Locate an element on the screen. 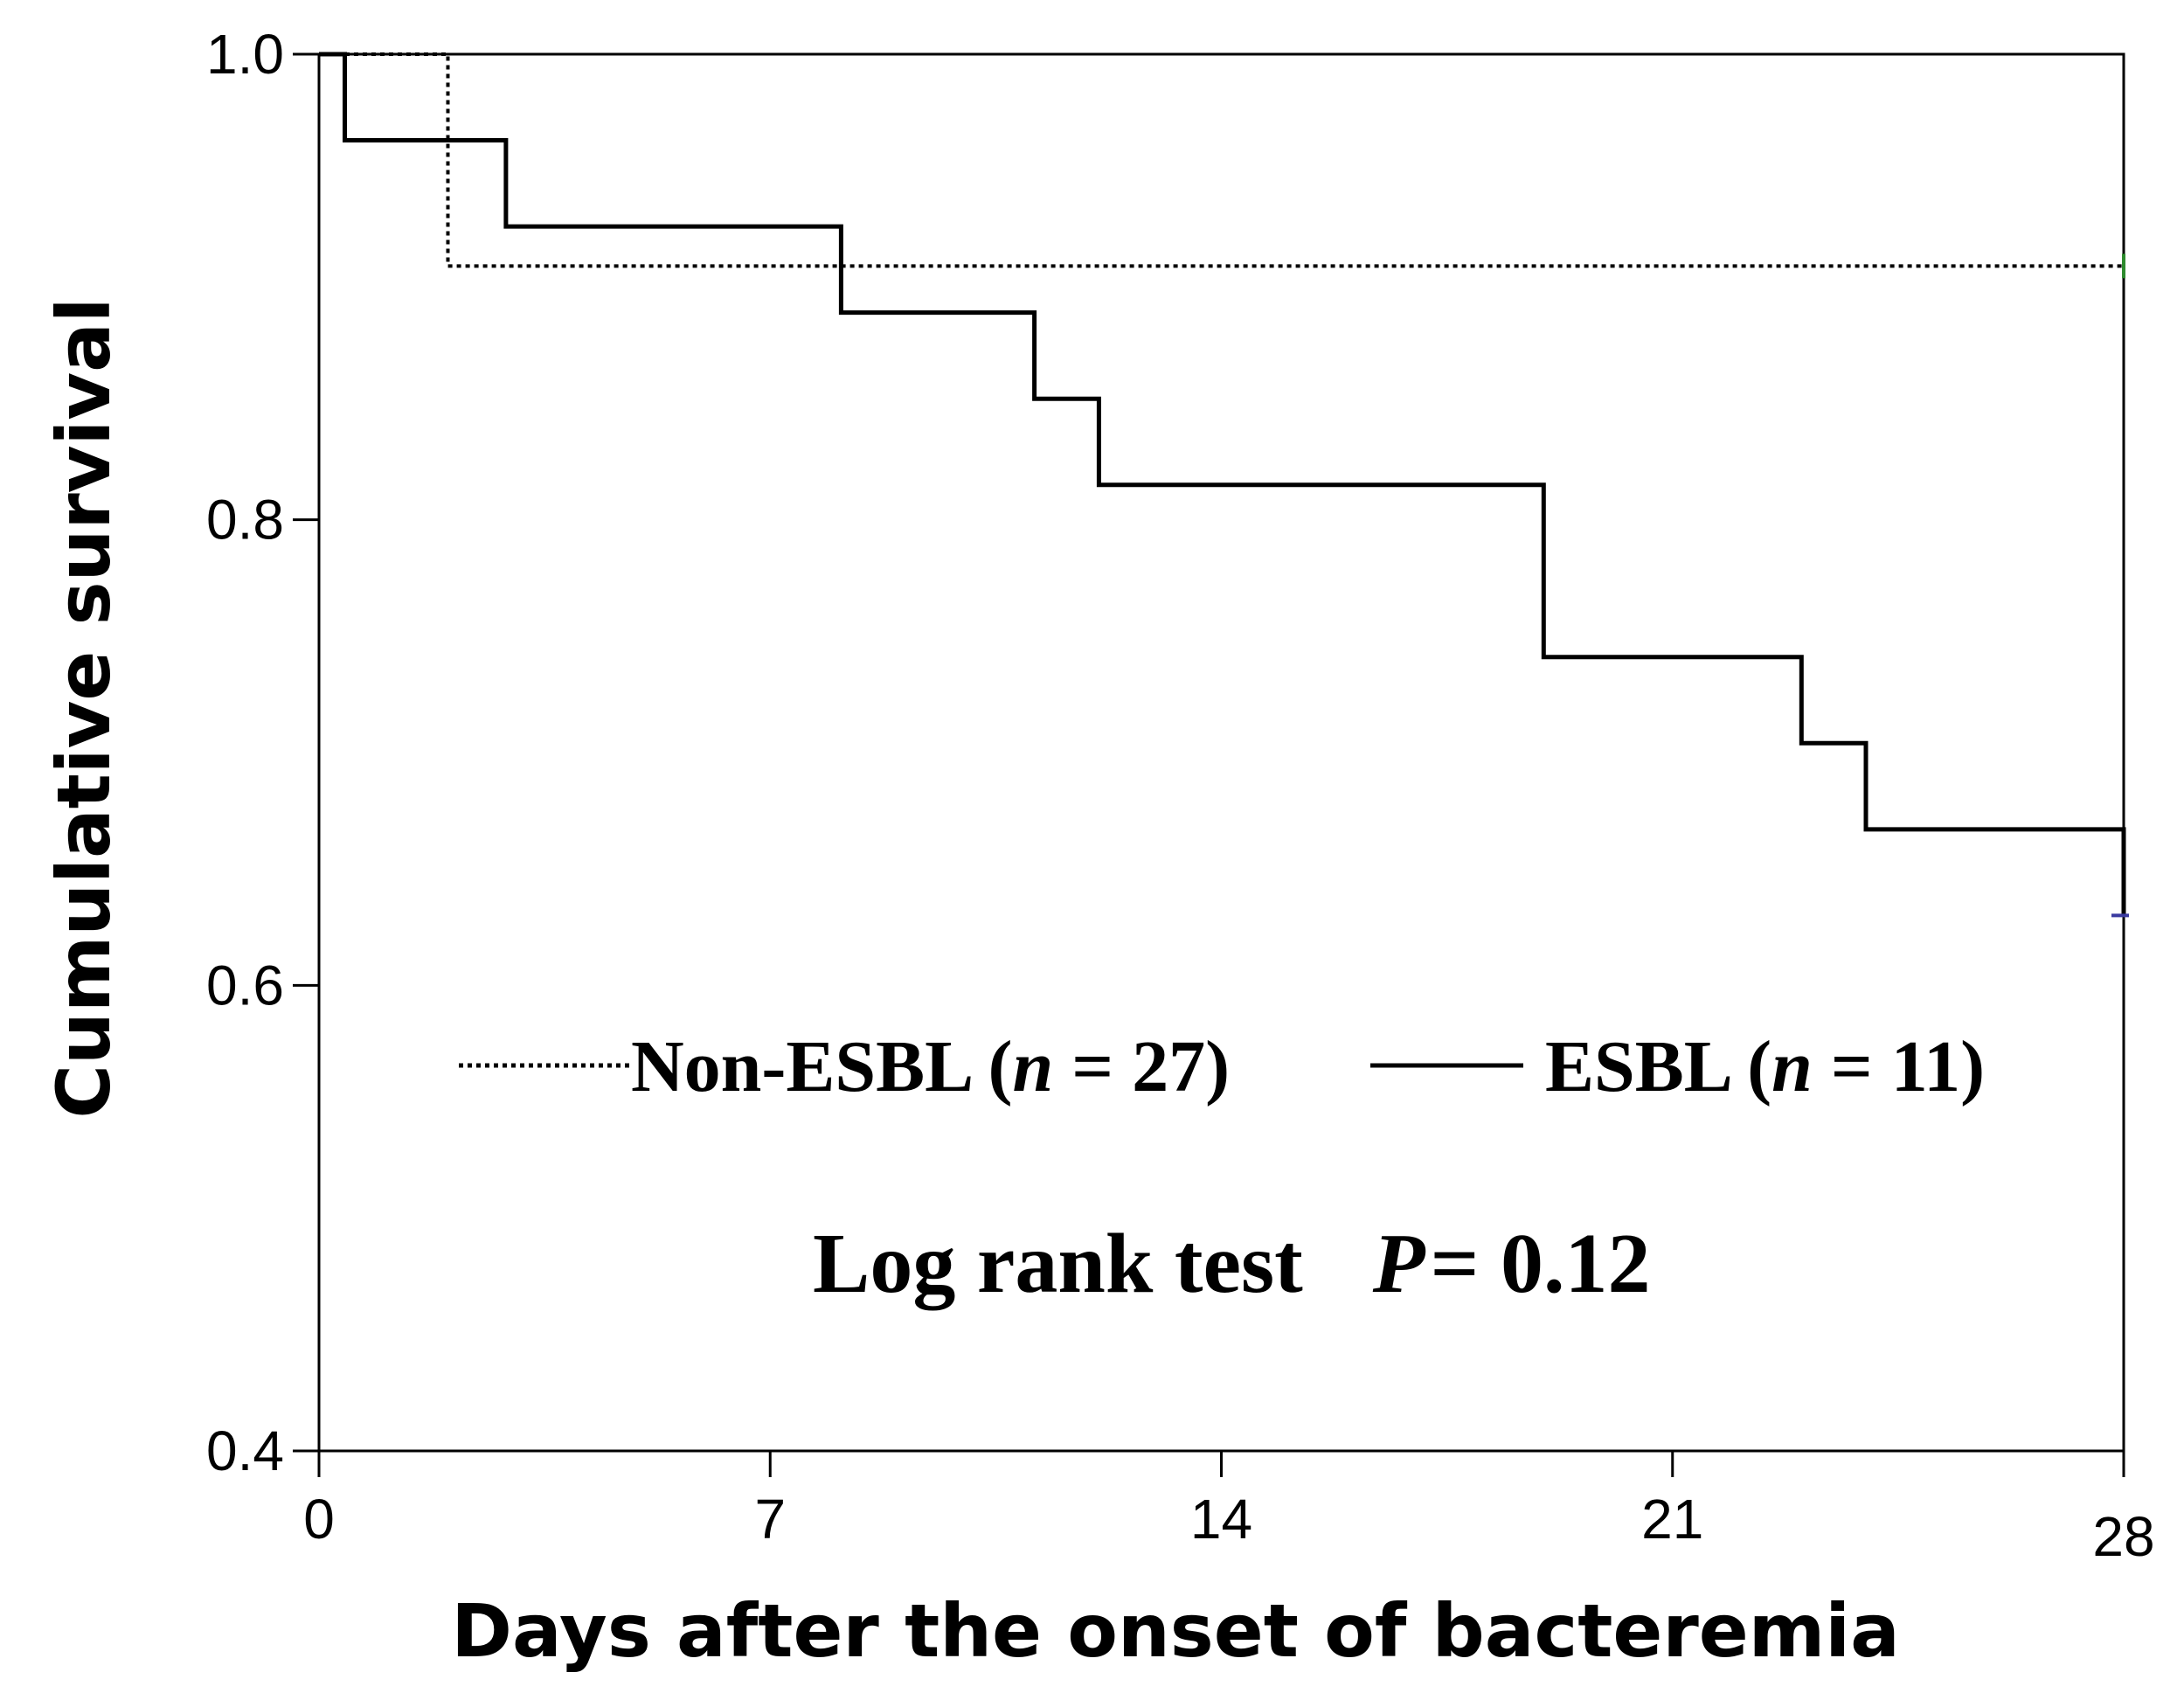 Image resolution: width=2184 pixels, height=1707 pixels. x-axis-title: Days after the onset of bacteremia is located at coordinates (1175, 1631).